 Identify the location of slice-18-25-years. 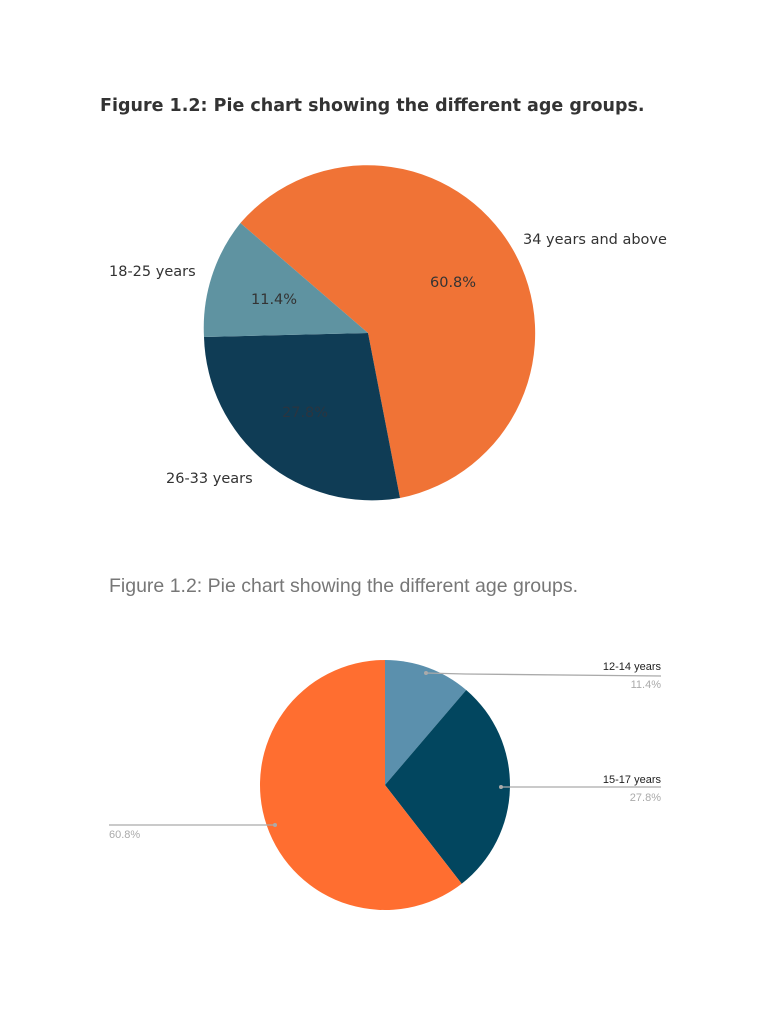
(285, 280).